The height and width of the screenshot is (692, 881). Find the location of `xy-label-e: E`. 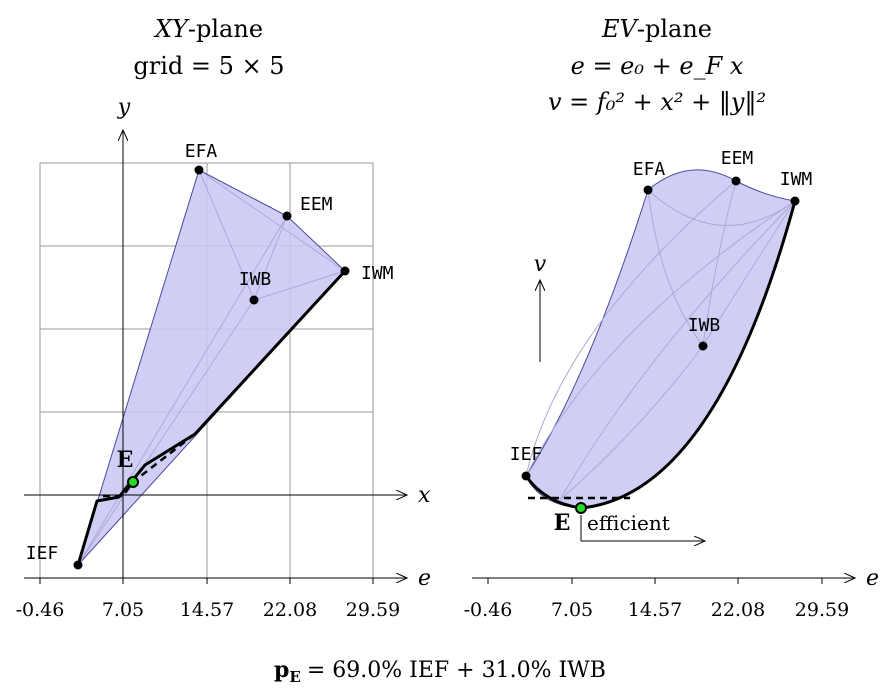

xy-label-e: E is located at coordinates (125, 460).